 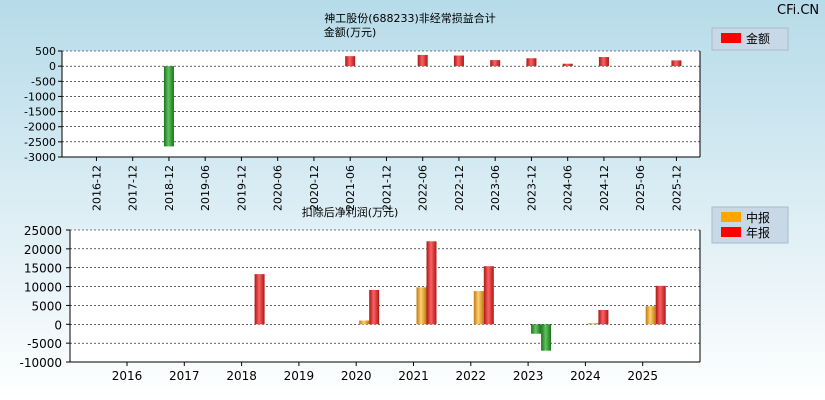 I want to click on chart2-ytick-label: 25000, so click(x=43, y=231).